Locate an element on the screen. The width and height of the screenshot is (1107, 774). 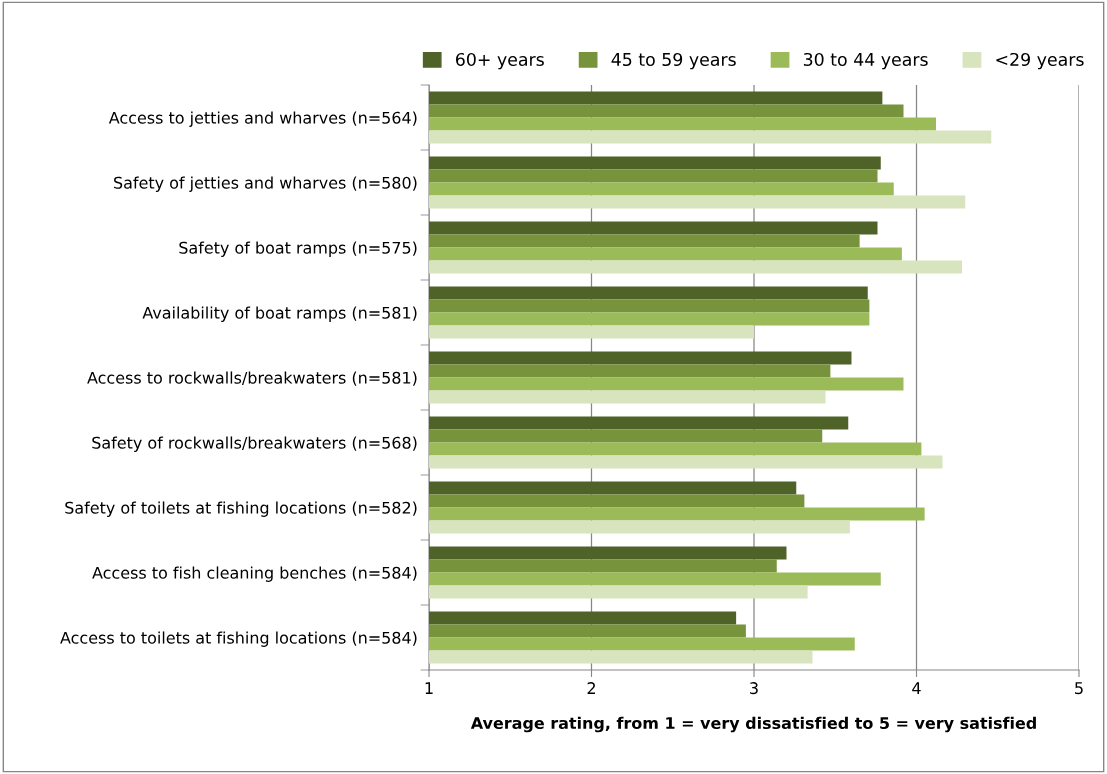
x-tick-label: 1 is located at coordinates (429, 688).